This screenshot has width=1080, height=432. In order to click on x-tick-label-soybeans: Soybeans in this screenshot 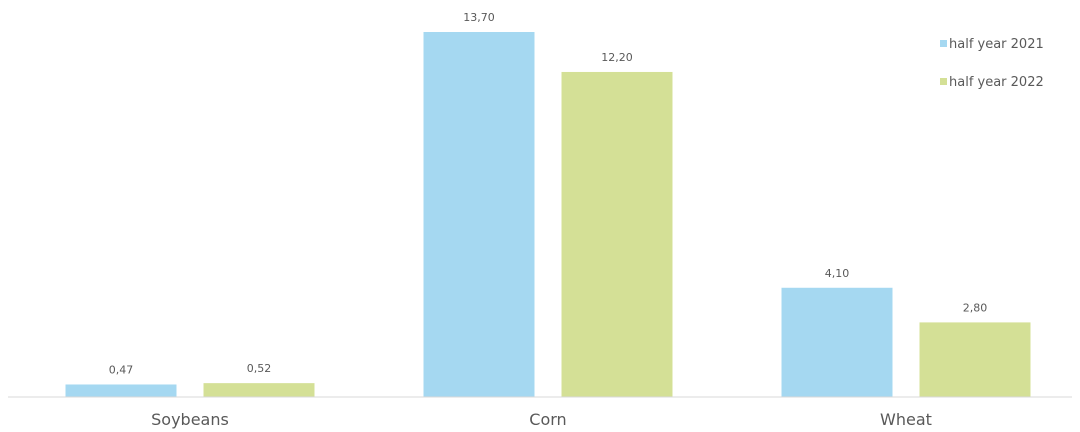, I will do `click(190, 419)`.